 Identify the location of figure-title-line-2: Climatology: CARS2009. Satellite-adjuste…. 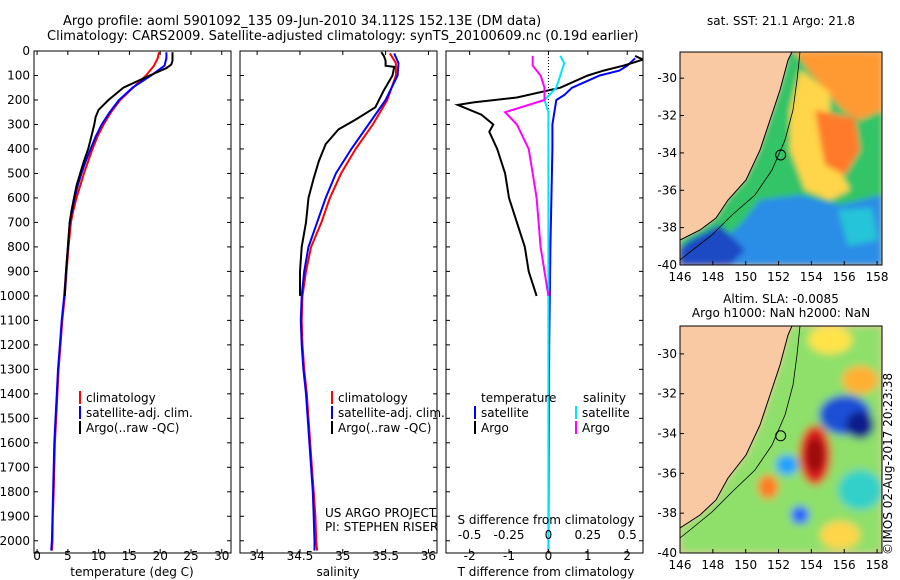
(343, 36).